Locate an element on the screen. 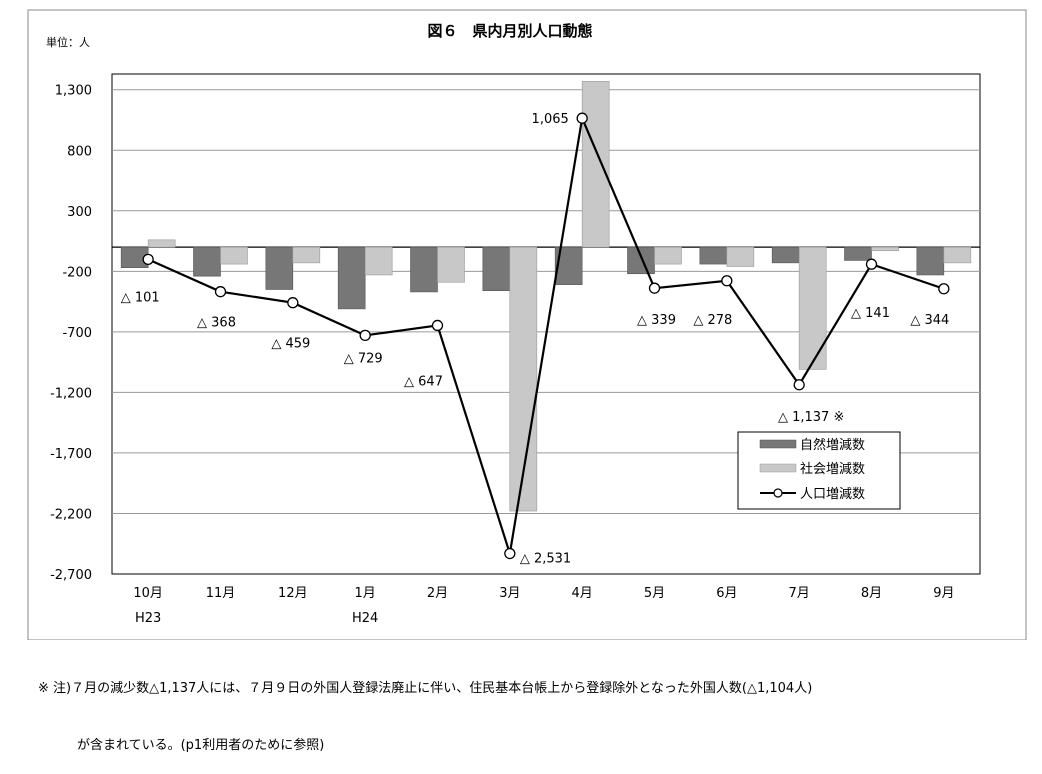  x-tick-label: 1月 is located at coordinates (365, 593).